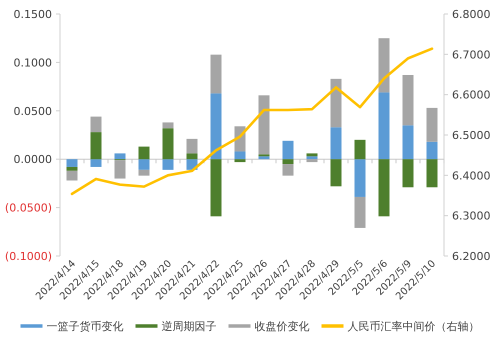  What do you see at coordinates (414, 326) in the screenshot?
I see `legend-label: 人民币汇率中间价（右轴）` at bounding box center [414, 326].